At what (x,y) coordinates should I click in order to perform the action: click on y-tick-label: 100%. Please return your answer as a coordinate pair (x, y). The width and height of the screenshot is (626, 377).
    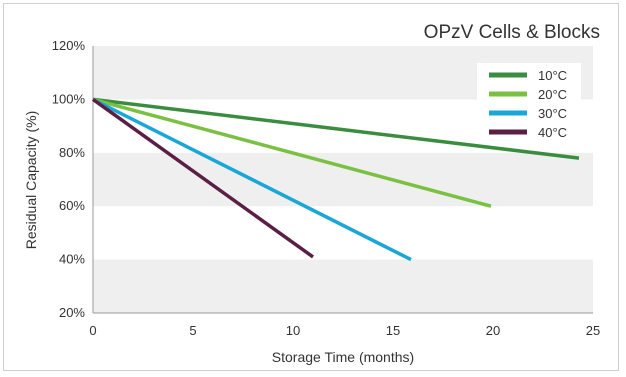
    Looking at the image, I should click on (69, 98).